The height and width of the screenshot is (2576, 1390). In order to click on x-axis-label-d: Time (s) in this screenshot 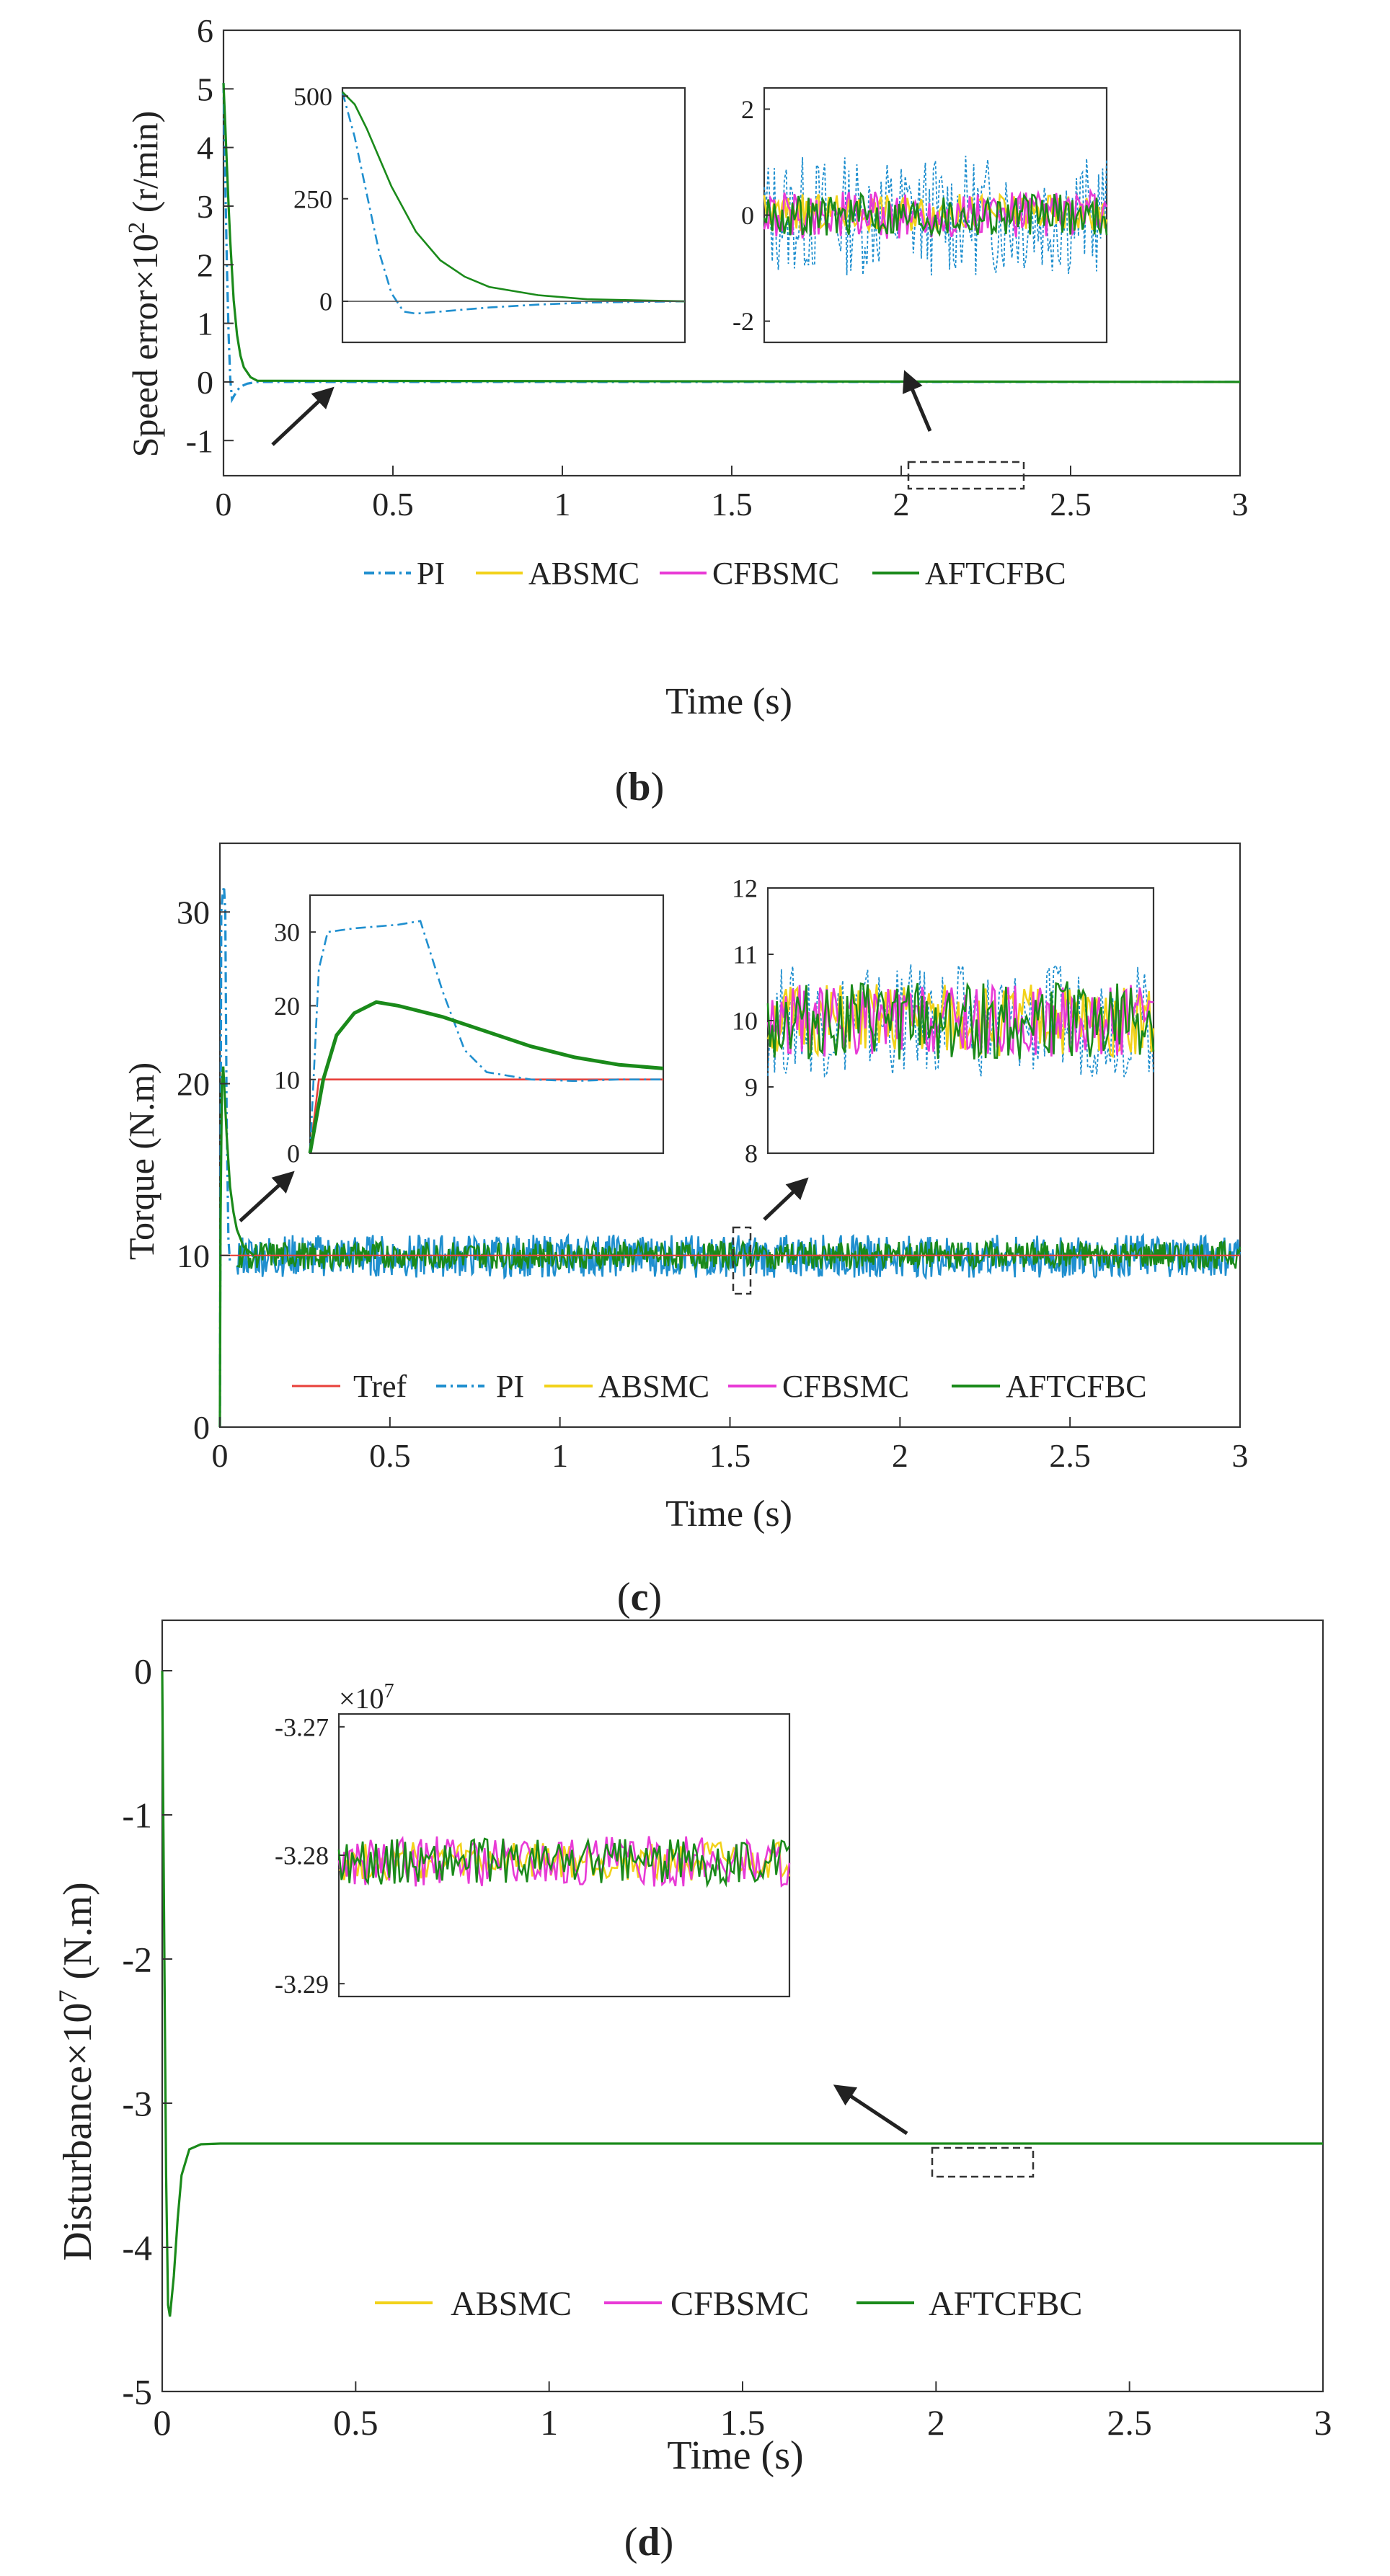, I will do `click(735, 2455)`.